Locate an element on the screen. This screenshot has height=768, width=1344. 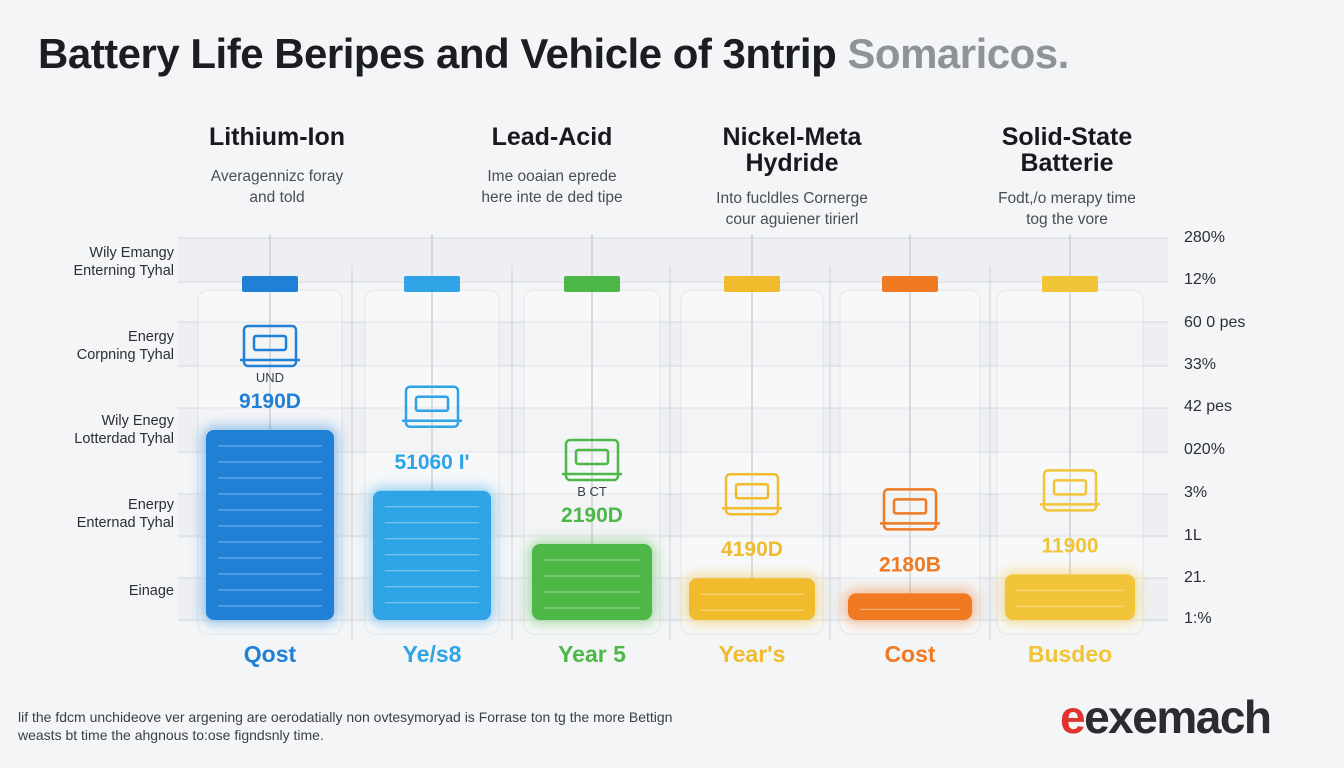
right-axis-tick: 280% is located at coordinates (1204, 237).